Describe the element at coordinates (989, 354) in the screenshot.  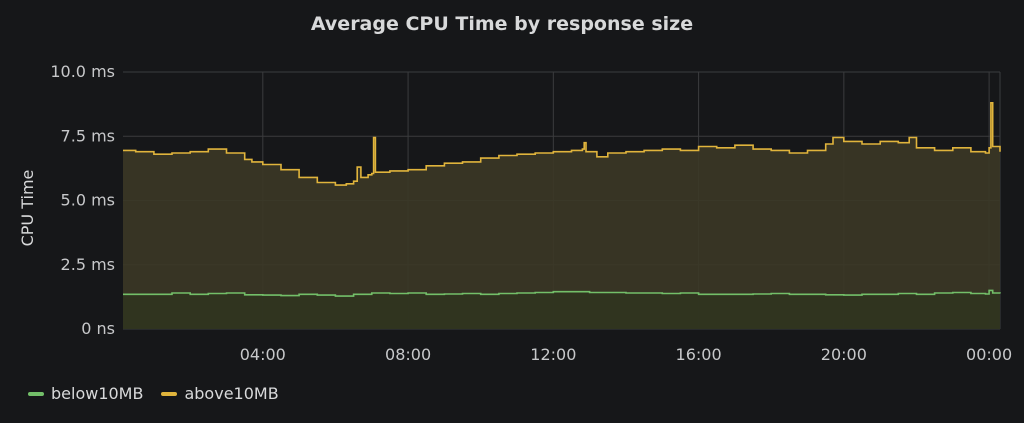
I see `x-tick-label-5: 00:00` at that location.